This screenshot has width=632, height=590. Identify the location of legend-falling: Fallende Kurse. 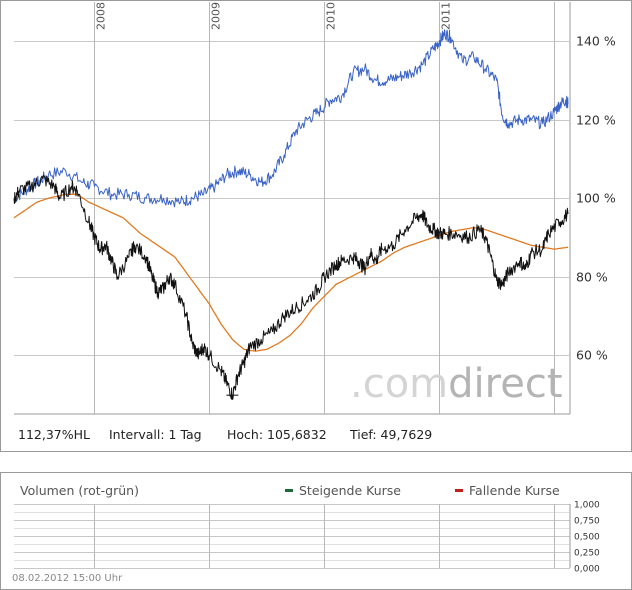
(507, 490).